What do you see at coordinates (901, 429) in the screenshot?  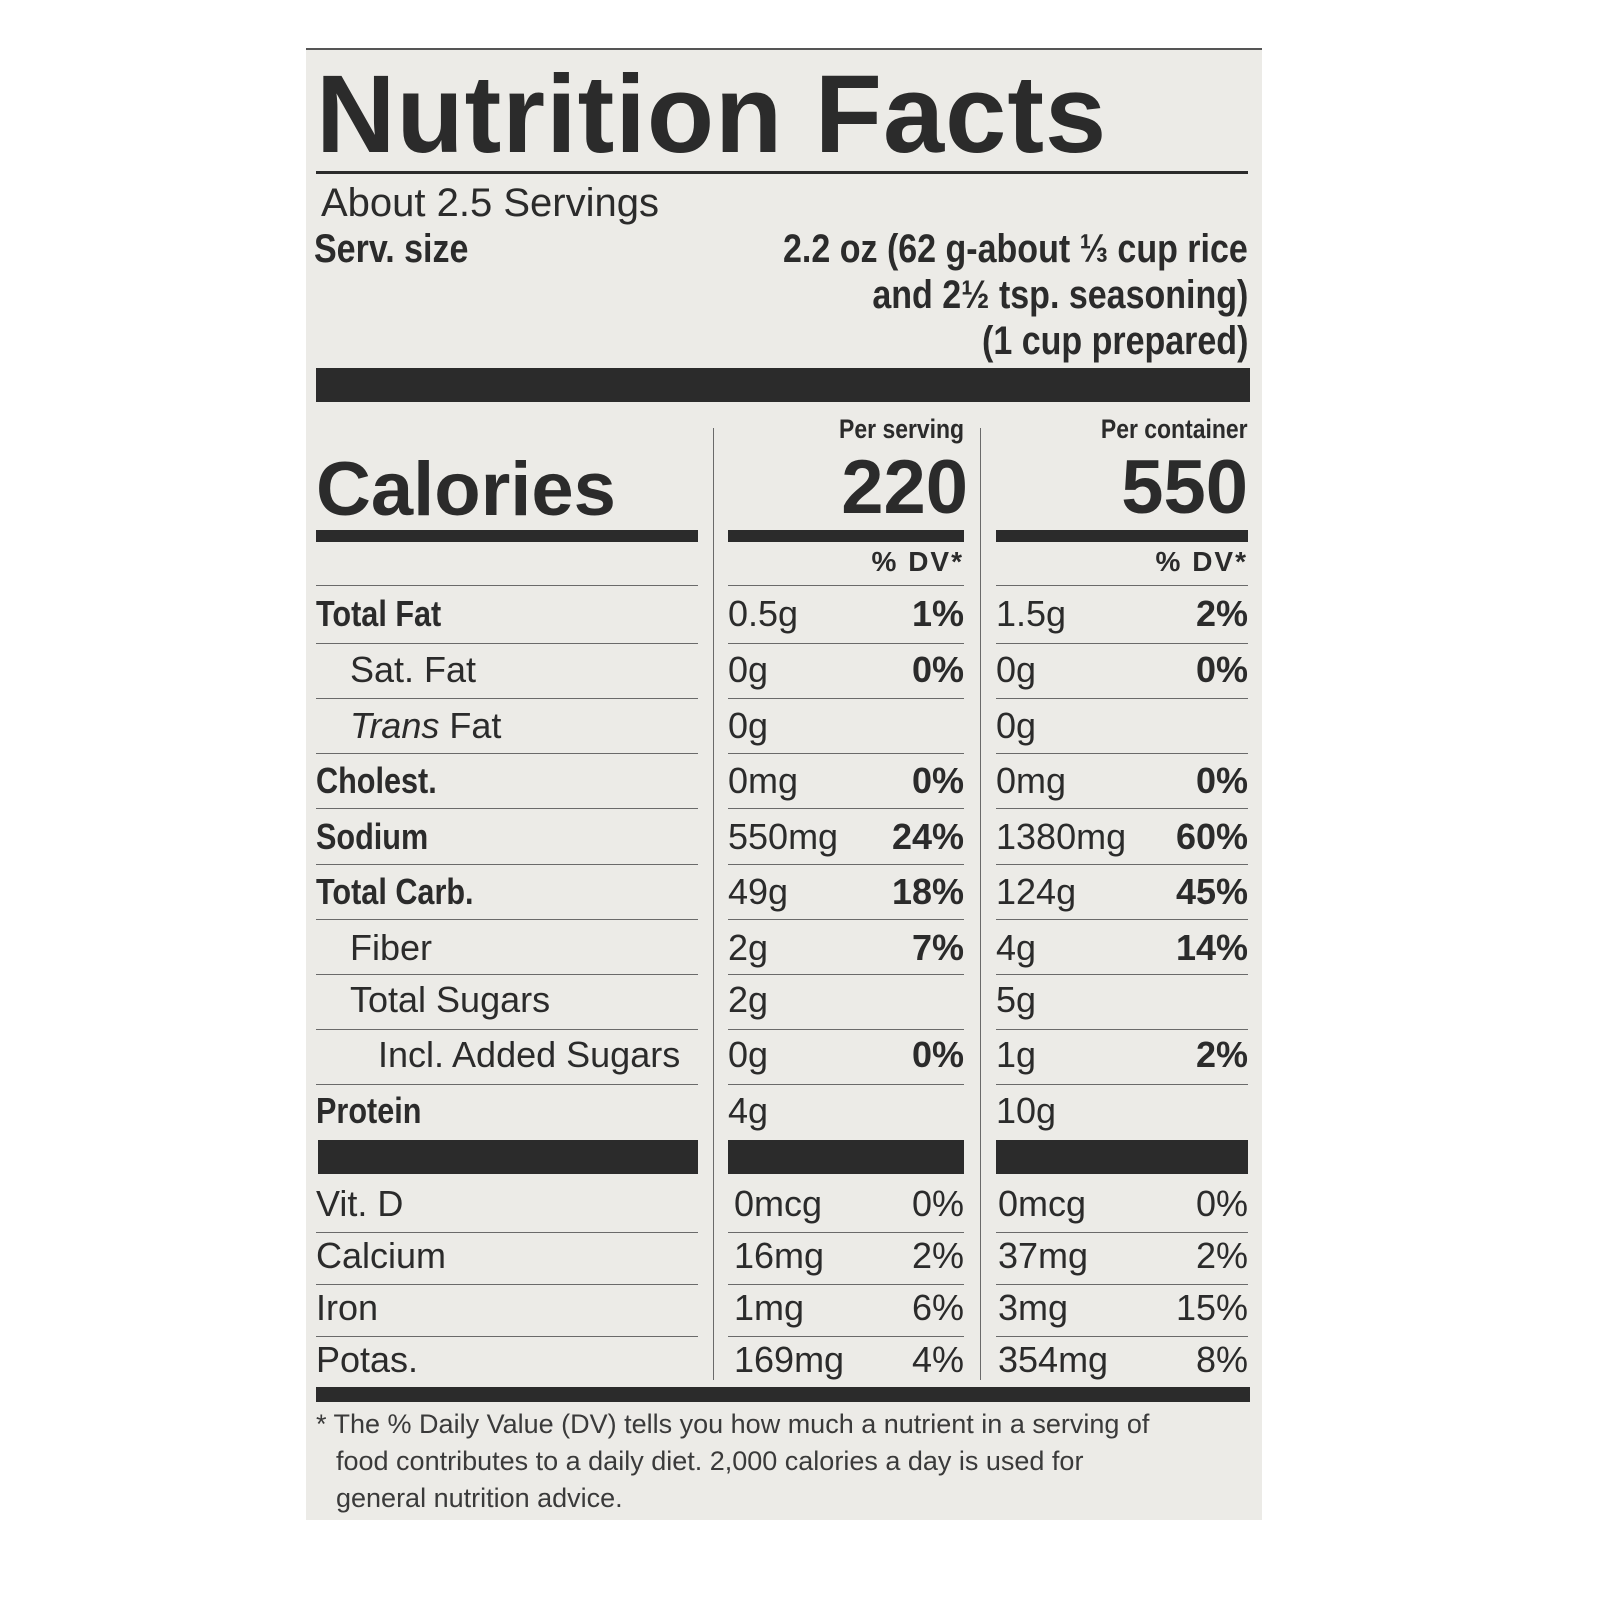 I see `per-serving-header: Per serving` at bounding box center [901, 429].